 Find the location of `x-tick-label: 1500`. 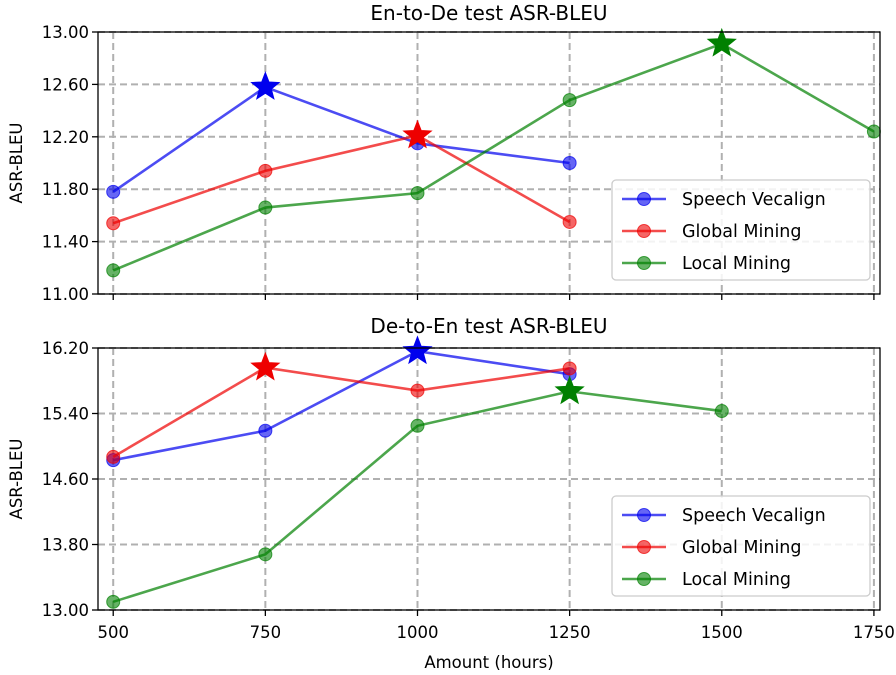

x-tick-label: 1500 is located at coordinates (722, 632).